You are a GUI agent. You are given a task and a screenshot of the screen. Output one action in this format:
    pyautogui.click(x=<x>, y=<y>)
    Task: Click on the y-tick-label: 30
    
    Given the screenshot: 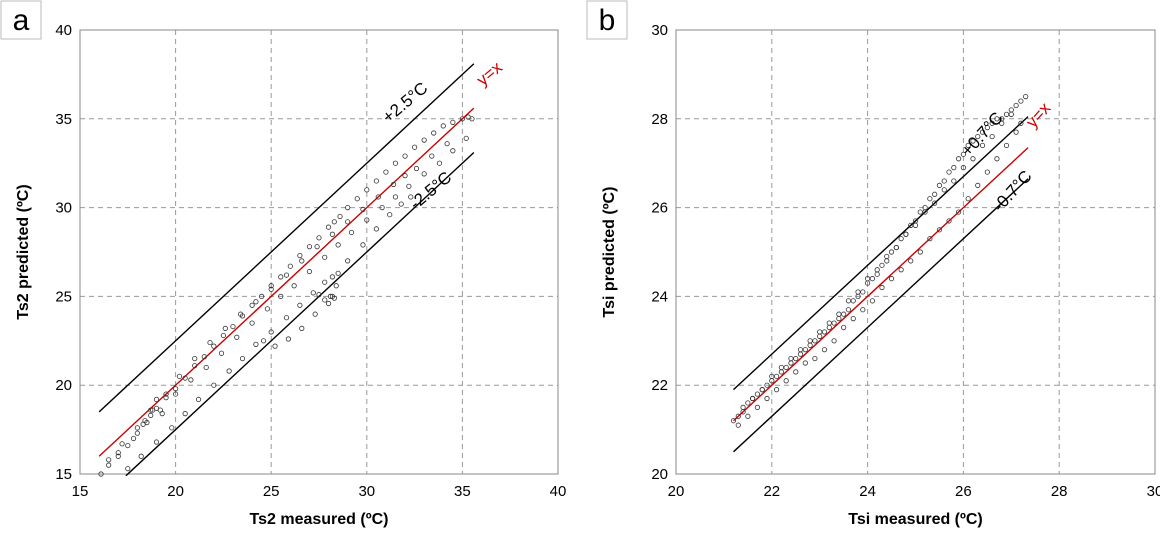 What is the action you would take?
    pyautogui.click(x=659, y=30)
    